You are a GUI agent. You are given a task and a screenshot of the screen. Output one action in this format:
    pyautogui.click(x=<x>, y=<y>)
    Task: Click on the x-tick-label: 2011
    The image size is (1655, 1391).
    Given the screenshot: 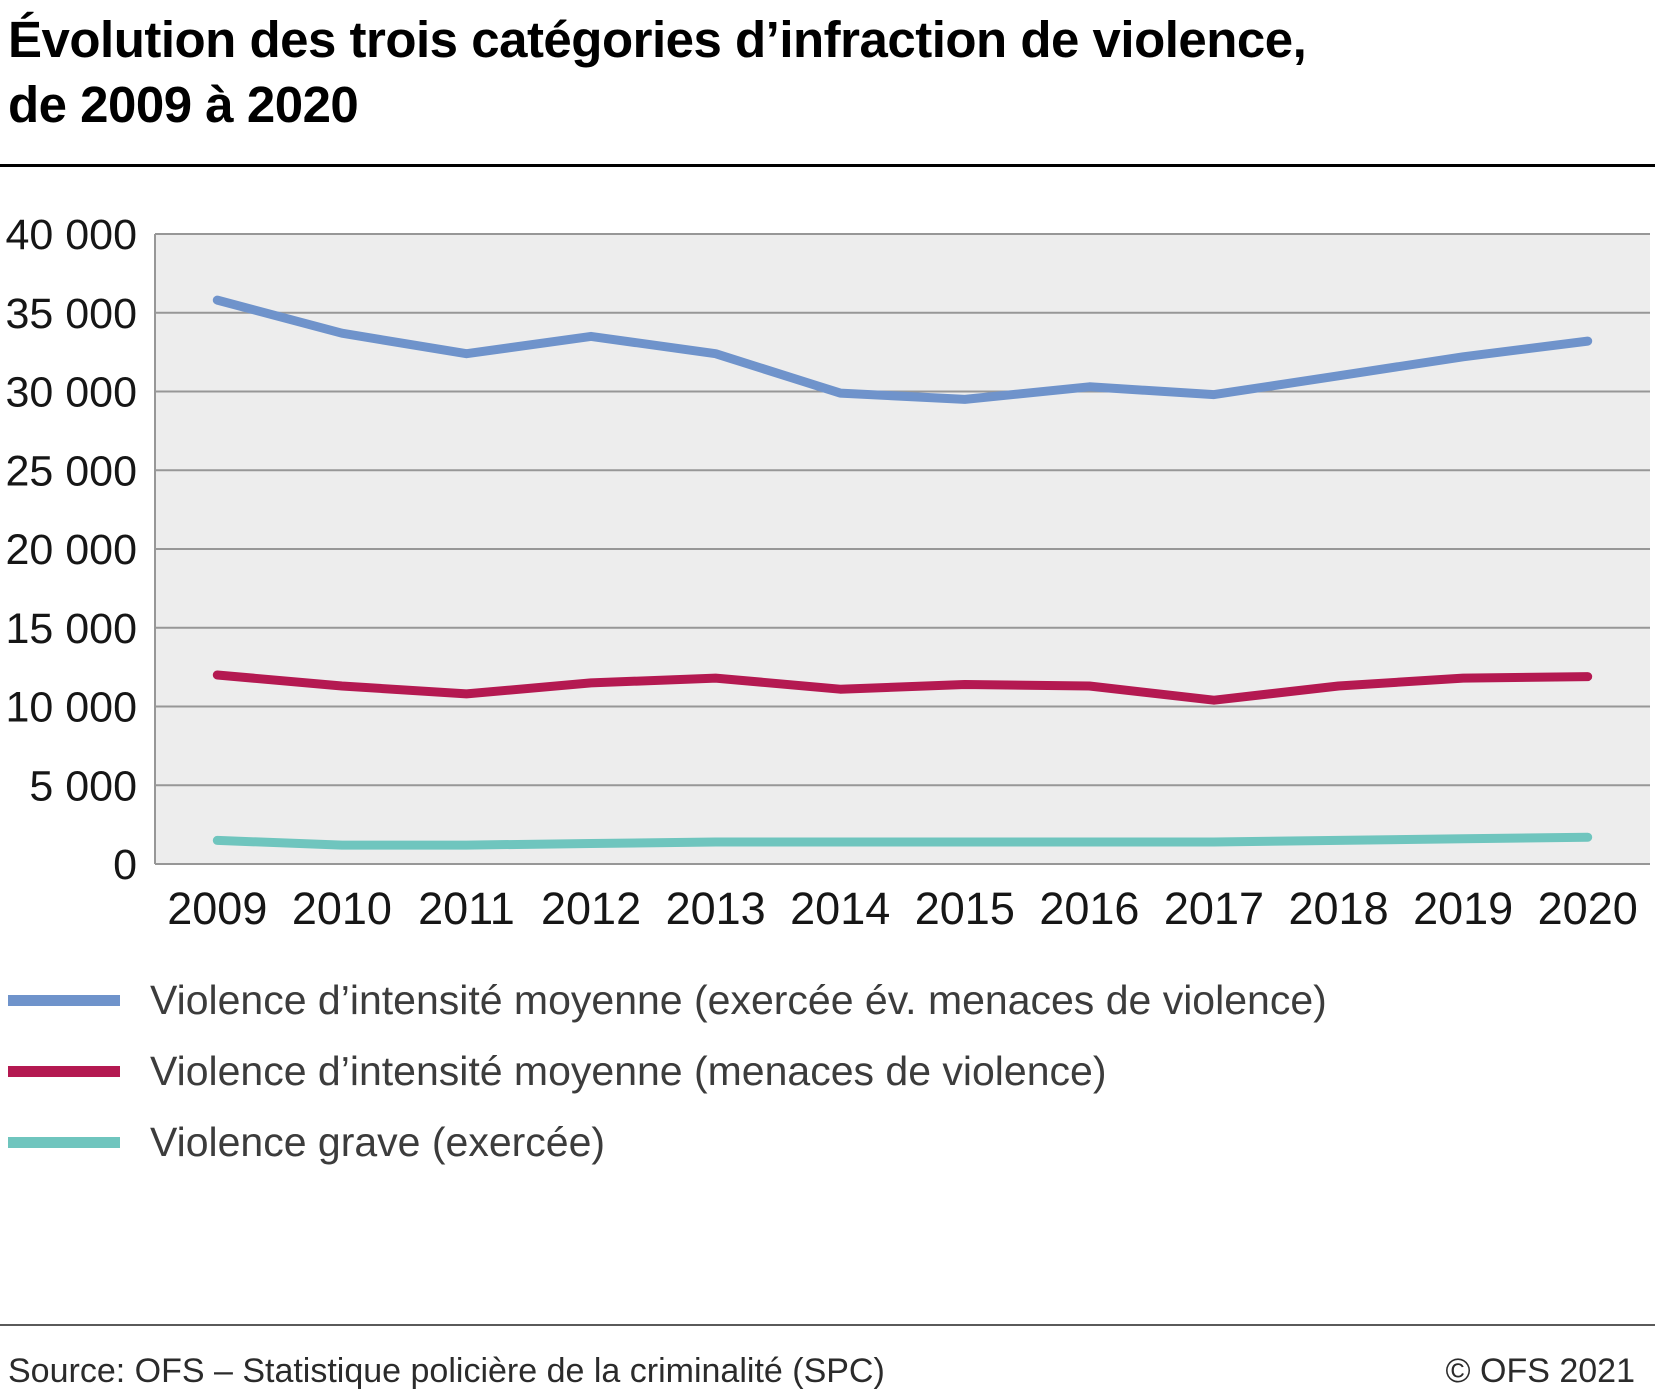 What is the action you would take?
    pyautogui.click(x=466, y=908)
    